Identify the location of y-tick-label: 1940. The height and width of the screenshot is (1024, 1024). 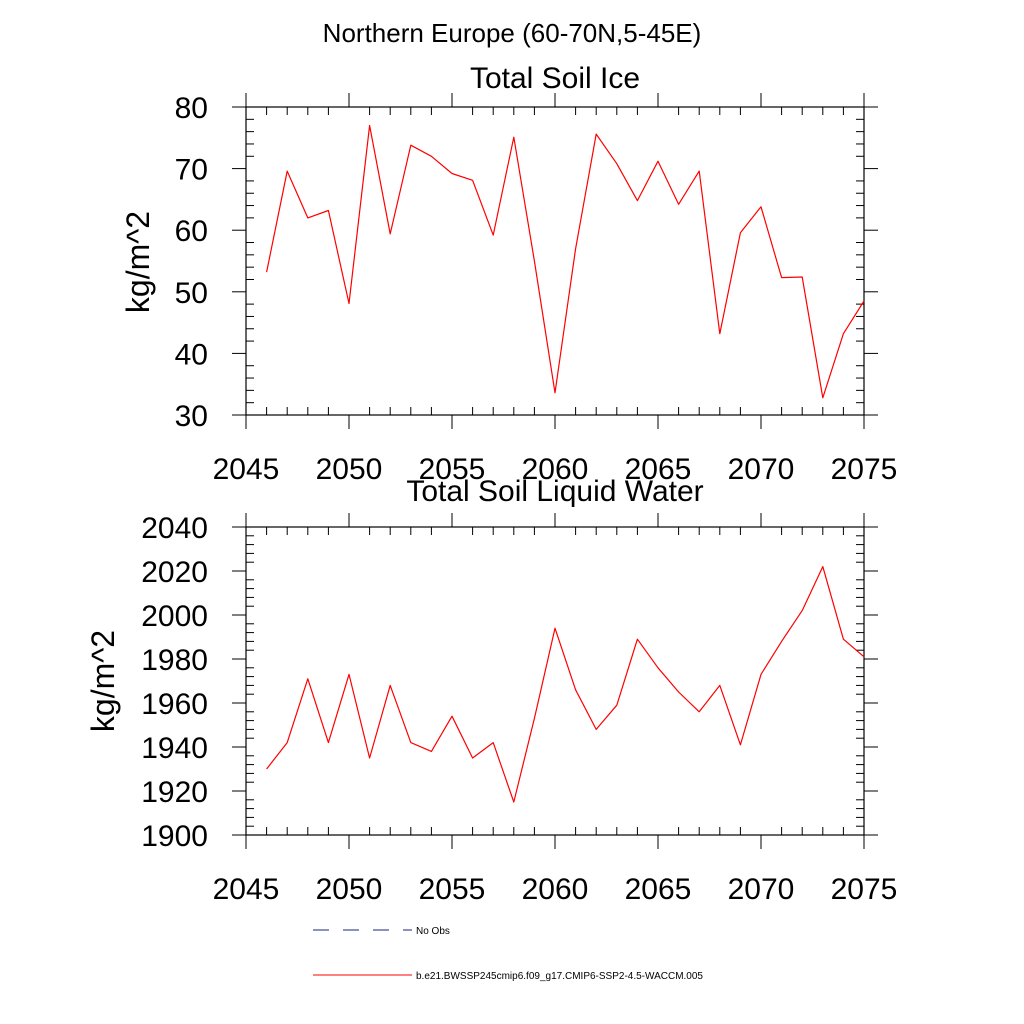
(174, 748).